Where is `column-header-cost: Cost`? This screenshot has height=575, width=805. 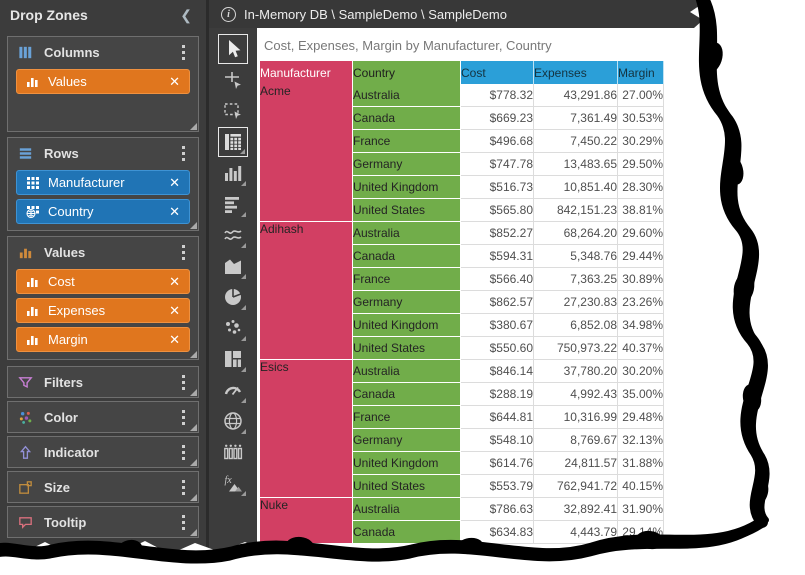
column-header-cost: Cost is located at coordinates (497, 72).